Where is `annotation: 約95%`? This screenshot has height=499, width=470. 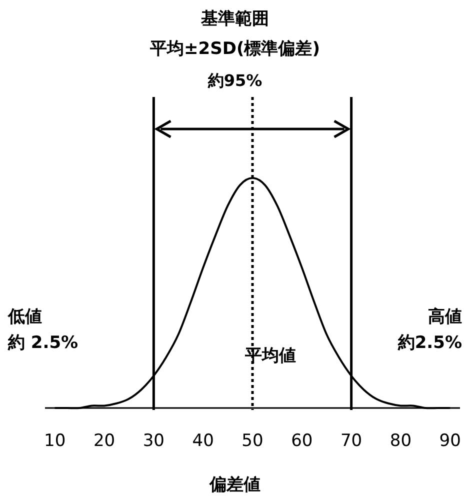 annotation: 約95% is located at coordinates (235, 80).